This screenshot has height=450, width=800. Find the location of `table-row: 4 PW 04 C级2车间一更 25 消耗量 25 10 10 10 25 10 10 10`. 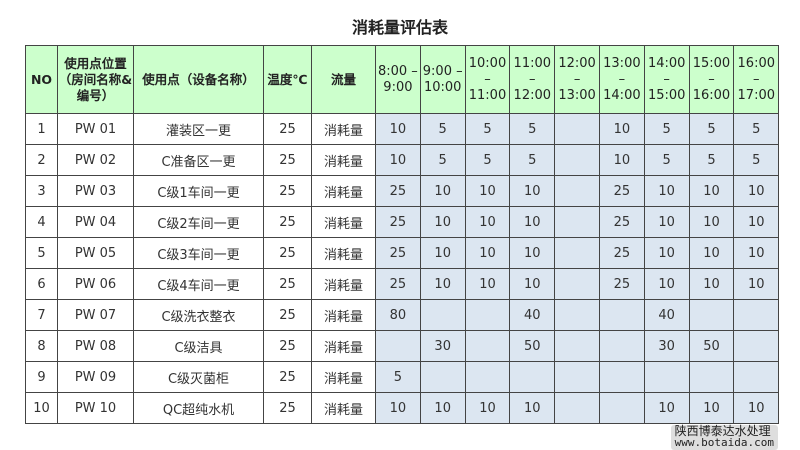

table-row: 4 PW 04 C级2车间一更 25 消耗量 25 10 10 10 25 10 10 10 is located at coordinates (402, 222).